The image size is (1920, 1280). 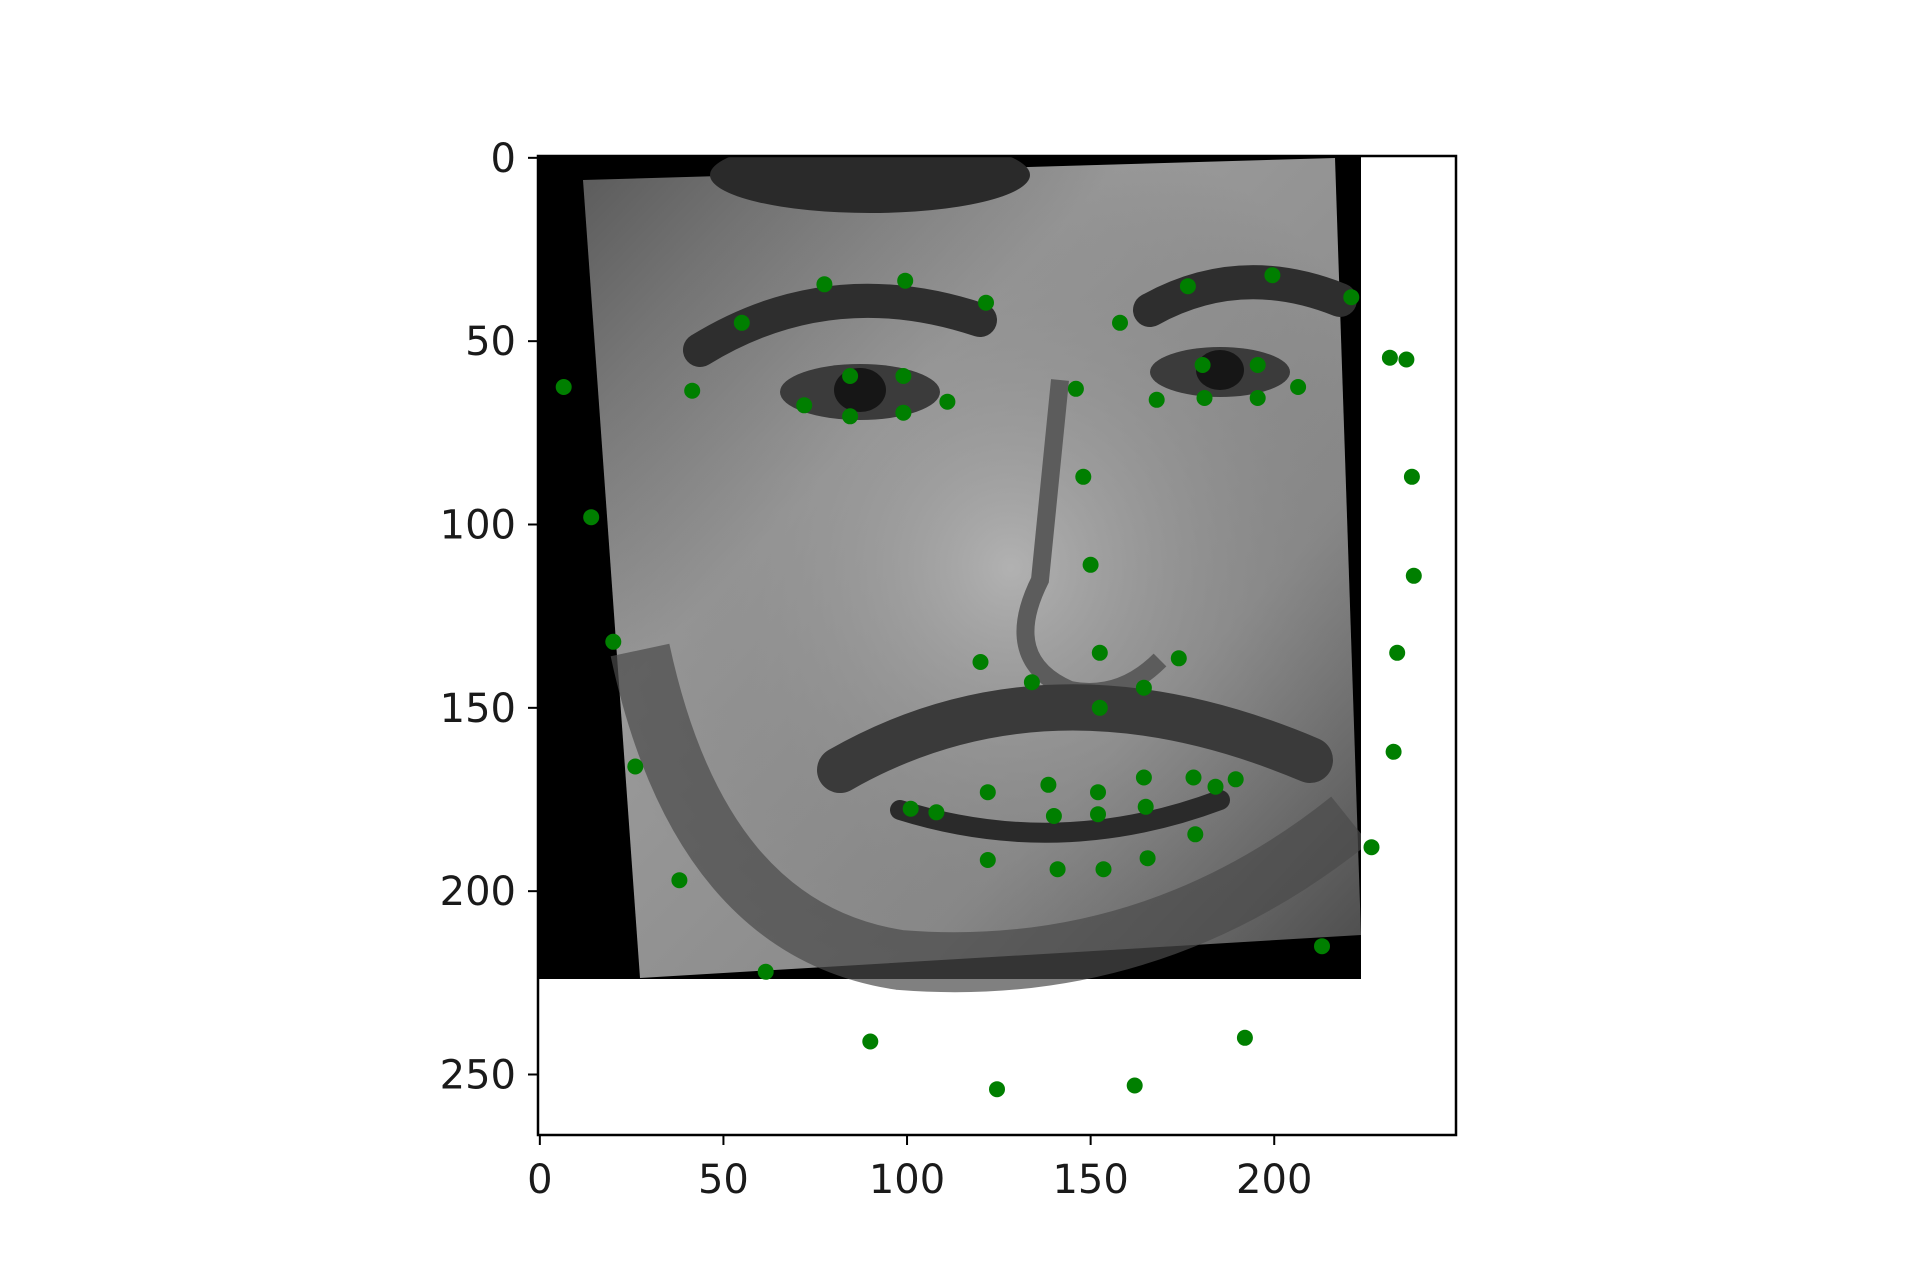 I want to click on x-tick-label: 100, so click(x=907, y=1180).